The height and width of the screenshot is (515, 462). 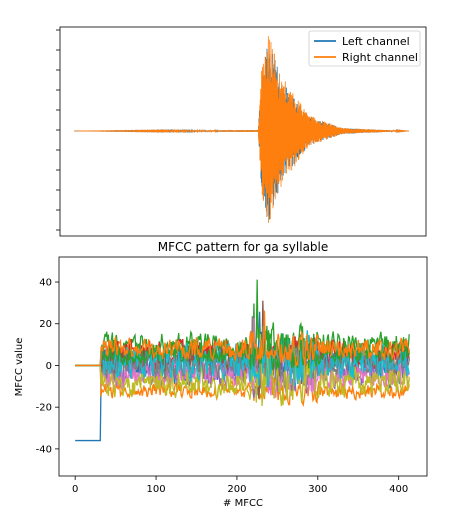 I want to click on legend-box, so click(x=364, y=48).